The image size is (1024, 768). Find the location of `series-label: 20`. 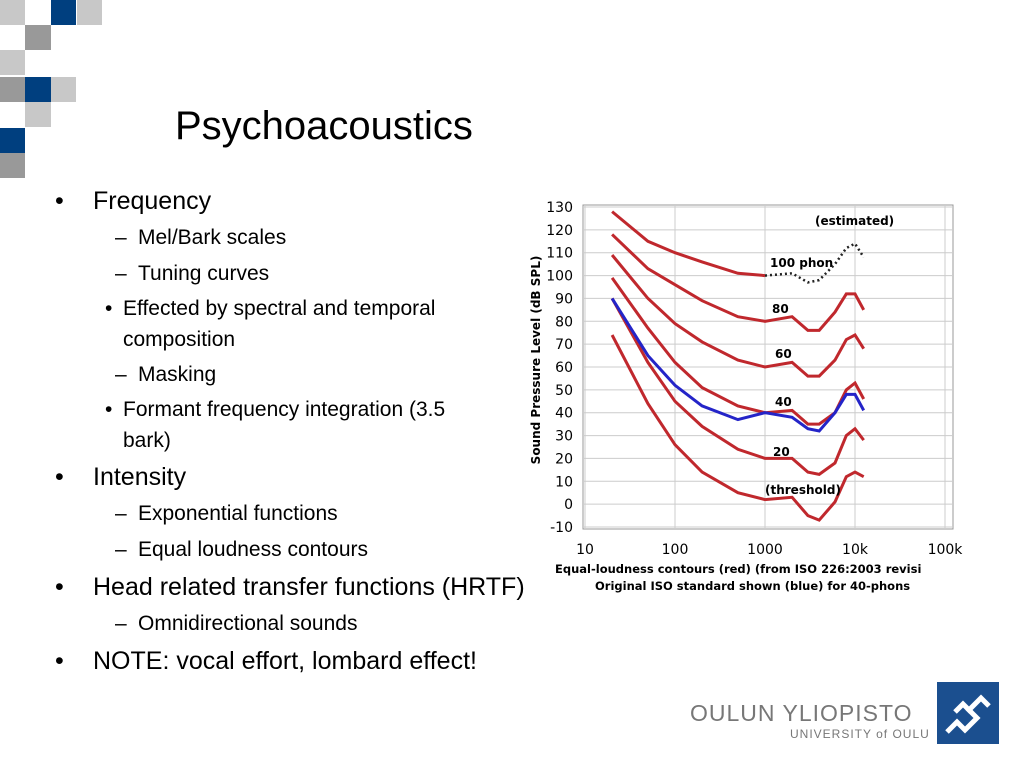

series-label: 20 is located at coordinates (781, 452).